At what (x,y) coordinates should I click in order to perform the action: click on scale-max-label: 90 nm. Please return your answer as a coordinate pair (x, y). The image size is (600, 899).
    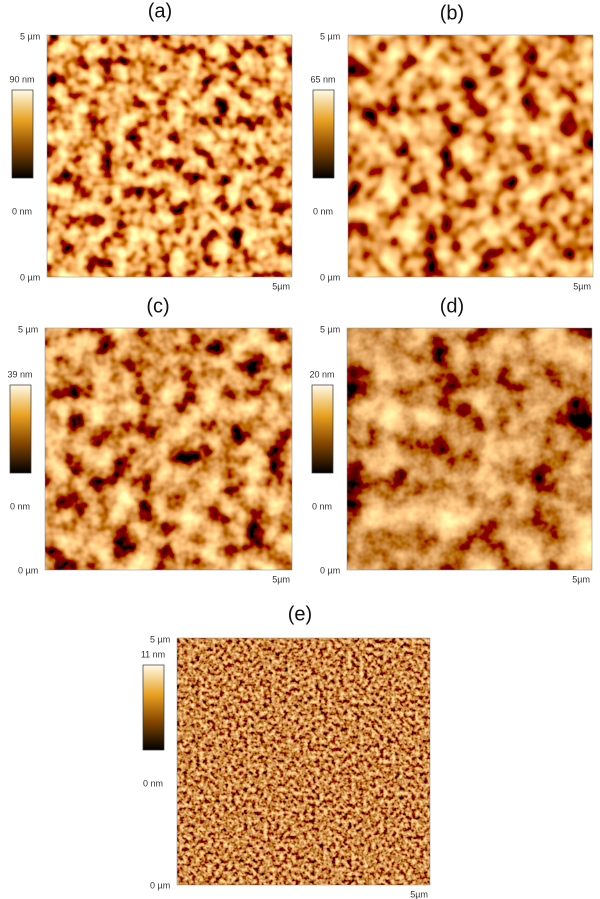
    Looking at the image, I should click on (21, 79).